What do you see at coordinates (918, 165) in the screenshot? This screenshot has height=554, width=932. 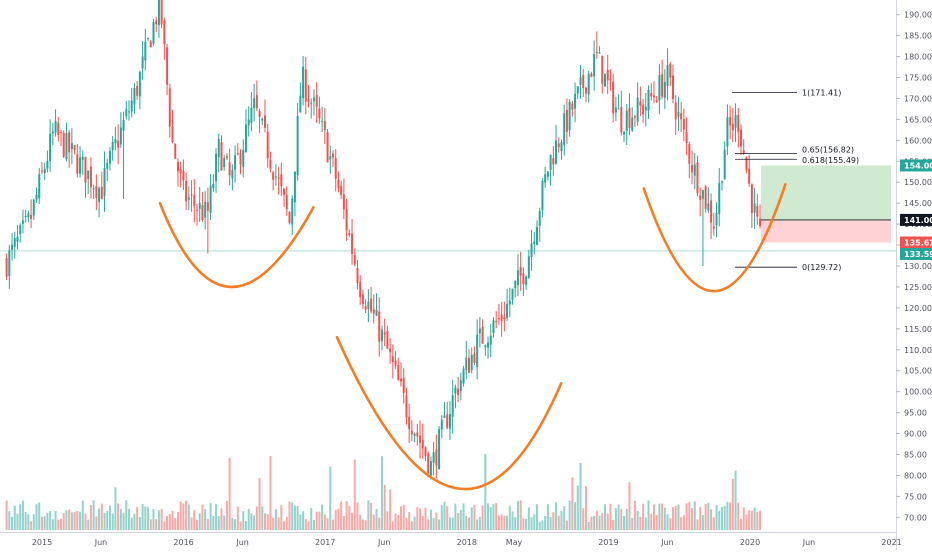 I see `price-tag-label: 154.00` at bounding box center [918, 165].